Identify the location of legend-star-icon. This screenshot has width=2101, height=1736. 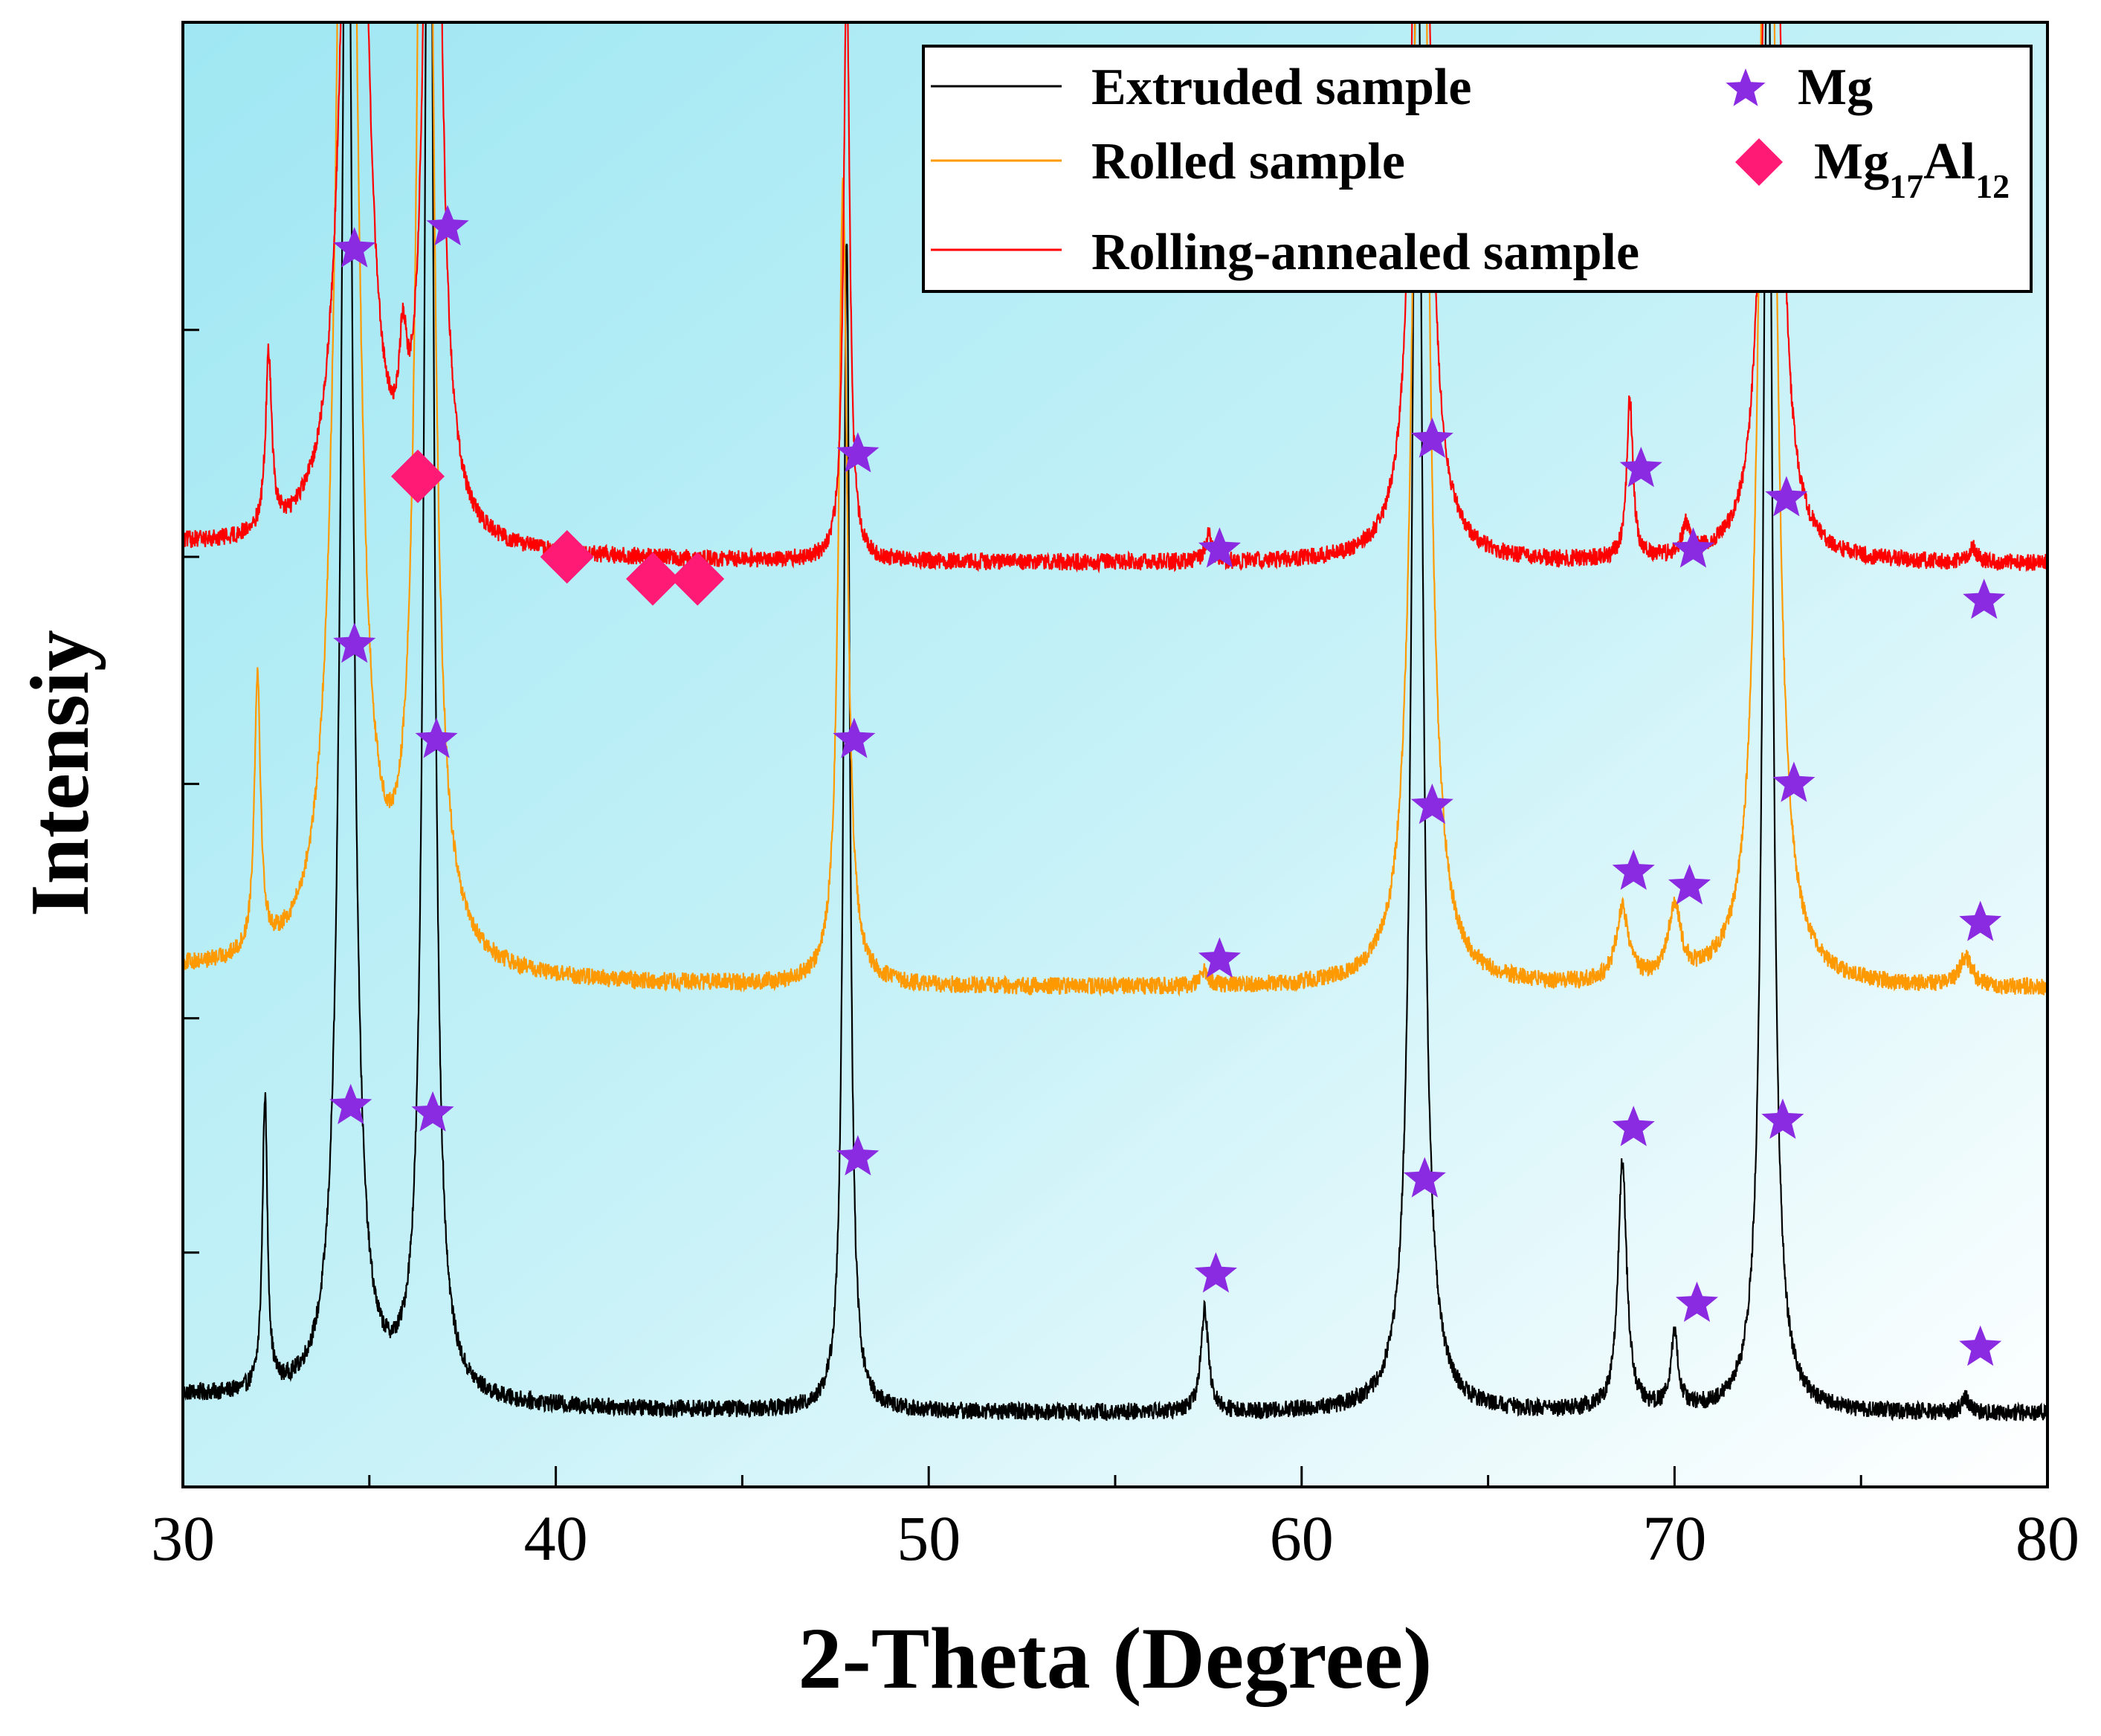
(1746, 87).